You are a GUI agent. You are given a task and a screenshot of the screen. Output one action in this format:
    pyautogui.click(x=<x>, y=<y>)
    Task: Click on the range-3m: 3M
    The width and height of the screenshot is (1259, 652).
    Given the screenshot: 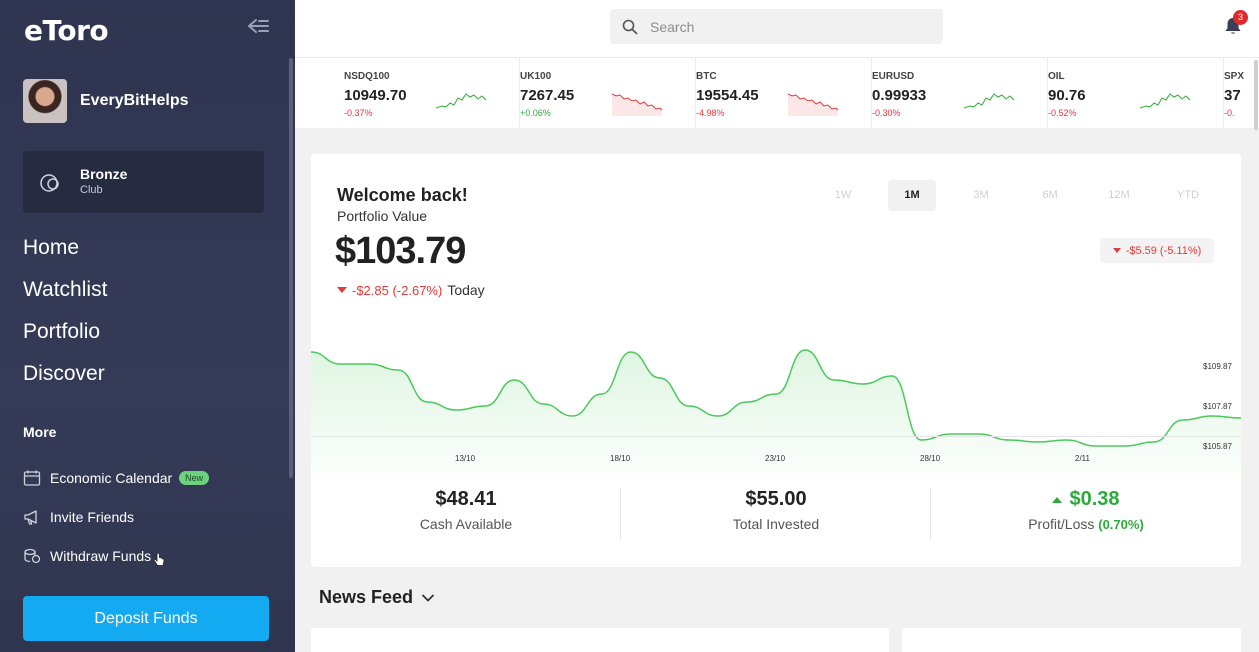 What is the action you would take?
    pyautogui.click(x=981, y=195)
    